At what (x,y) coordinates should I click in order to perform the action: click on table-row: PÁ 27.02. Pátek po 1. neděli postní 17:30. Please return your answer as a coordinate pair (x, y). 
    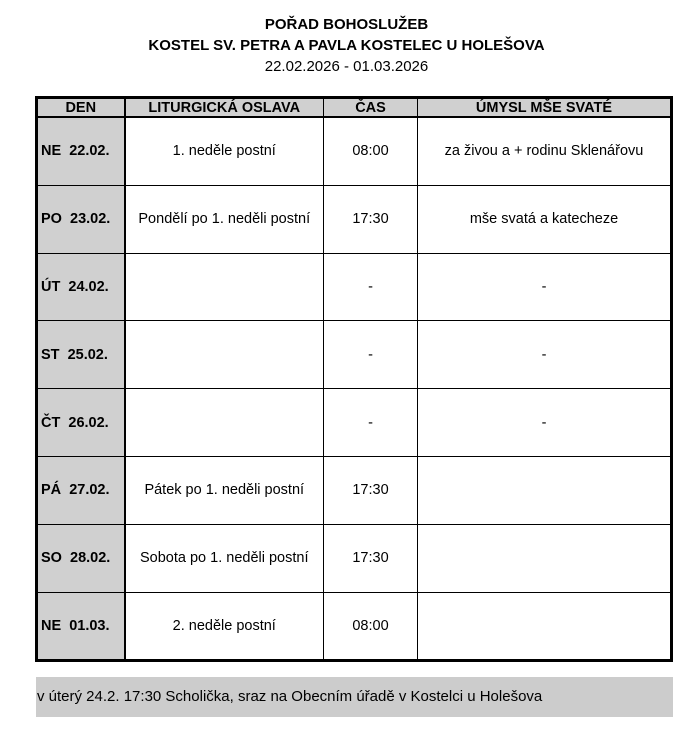
    Looking at the image, I should click on (354, 490).